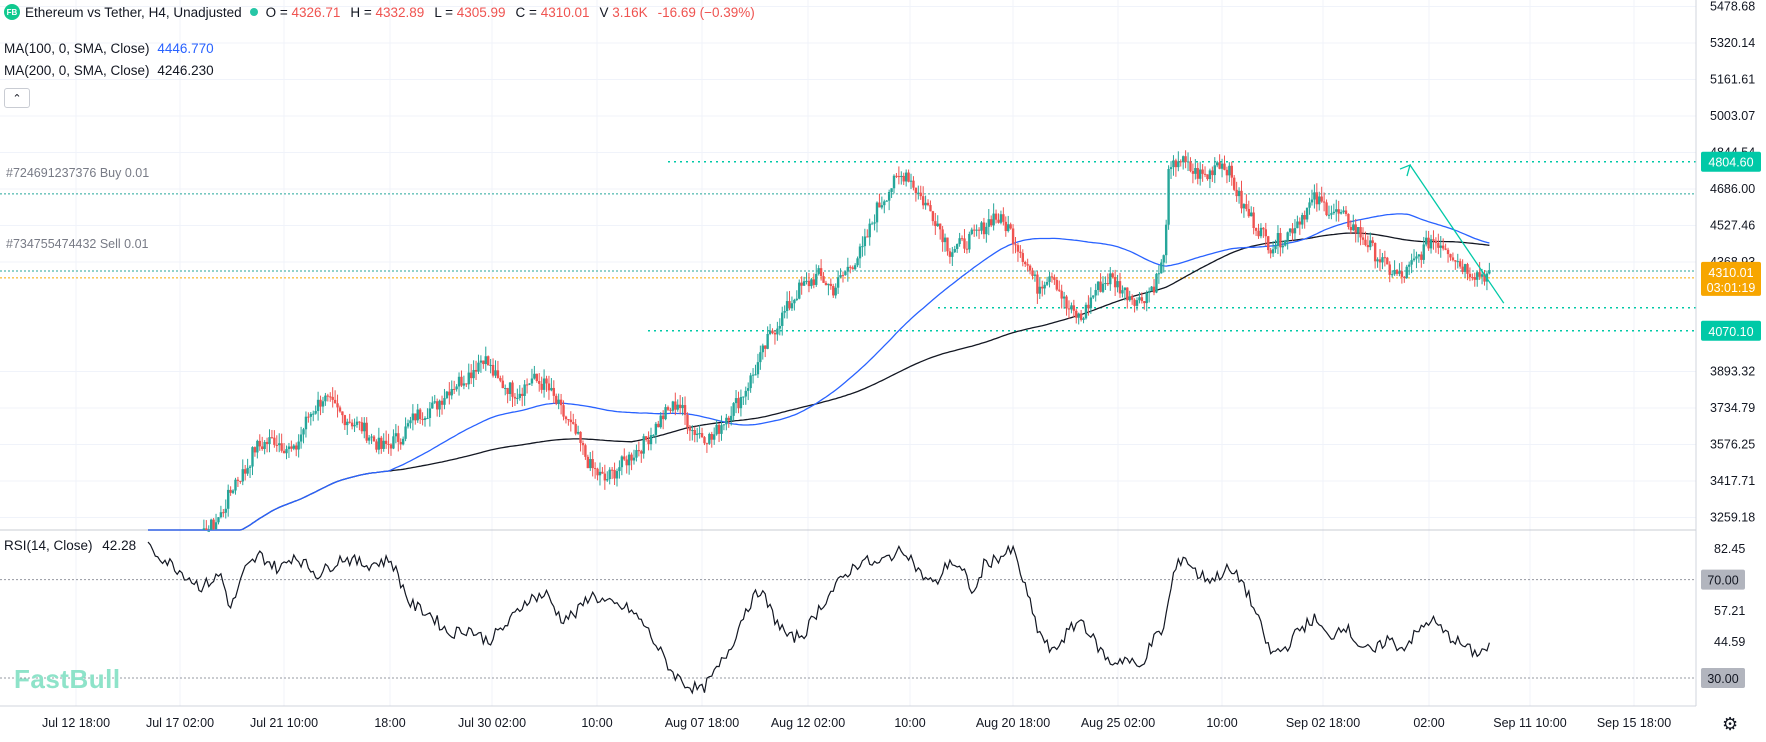  I want to click on time-tick-label: 02:00, so click(1428, 723).